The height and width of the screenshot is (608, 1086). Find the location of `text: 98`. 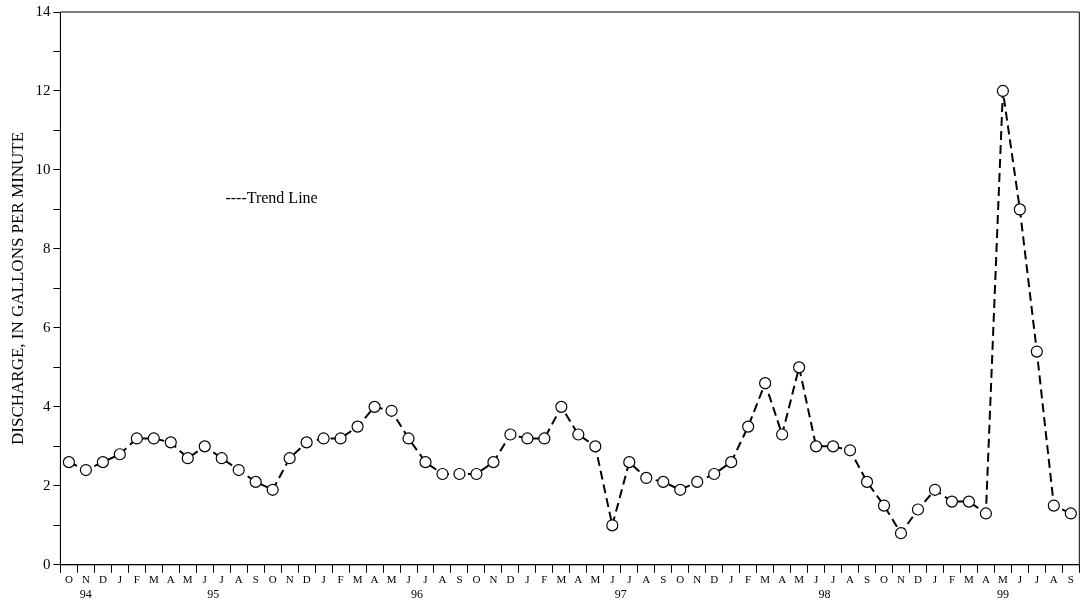

text: 98 is located at coordinates (824, 594).